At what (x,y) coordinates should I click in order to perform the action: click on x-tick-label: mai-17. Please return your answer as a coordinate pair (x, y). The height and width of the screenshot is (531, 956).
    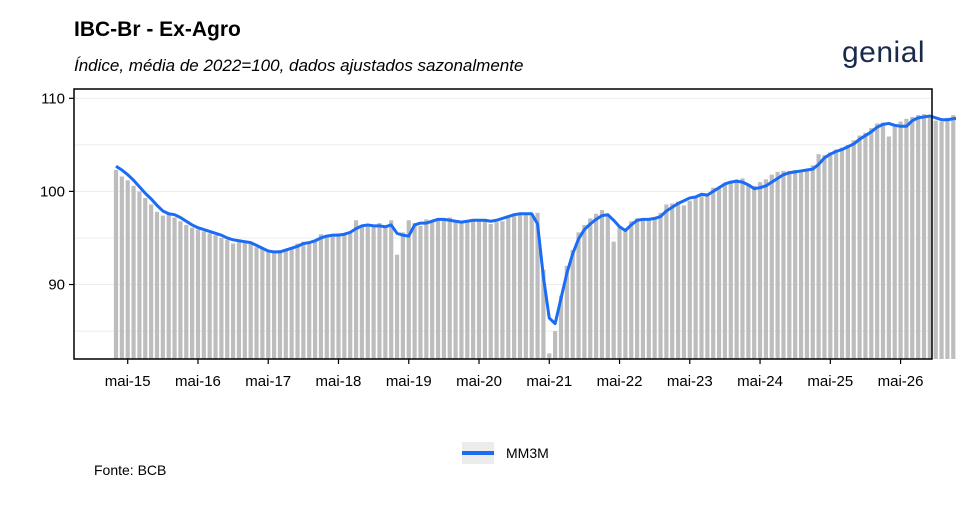
    Looking at the image, I should click on (268, 381).